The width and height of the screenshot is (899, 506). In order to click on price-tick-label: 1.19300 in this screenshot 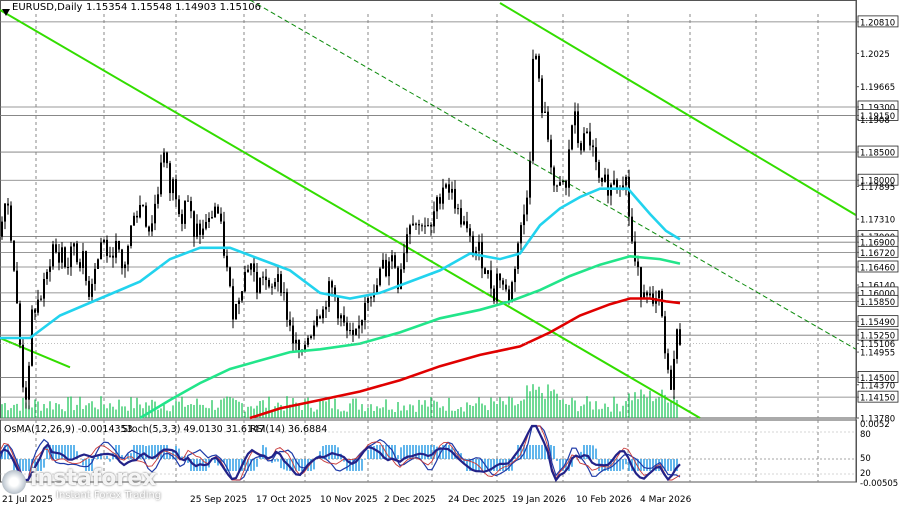, I will do `click(877, 108)`.